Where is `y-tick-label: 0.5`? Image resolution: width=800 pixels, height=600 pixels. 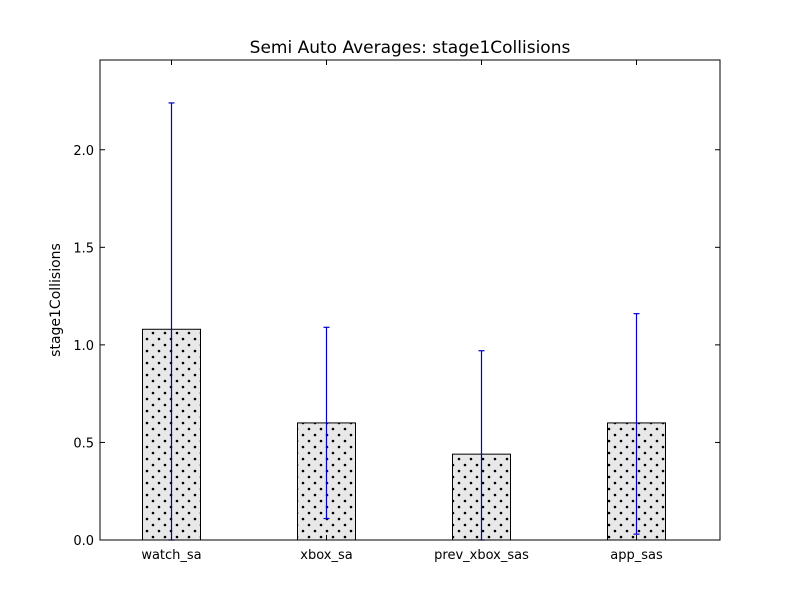 y-tick-label: 0.5 is located at coordinates (83, 443).